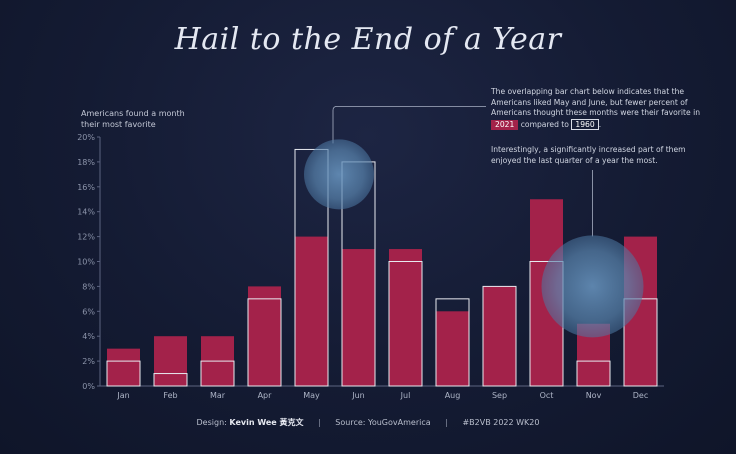 The height and width of the screenshot is (454, 736). I want to click on y-tick-label: 2%, so click(88, 361).